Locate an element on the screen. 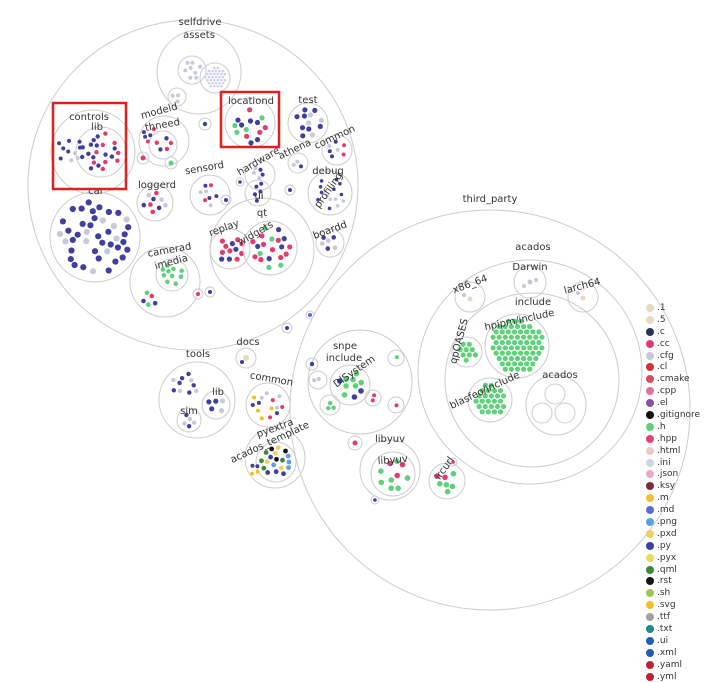 This screenshot has height=683, width=705. dir-sim is located at coordinates (189, 420).